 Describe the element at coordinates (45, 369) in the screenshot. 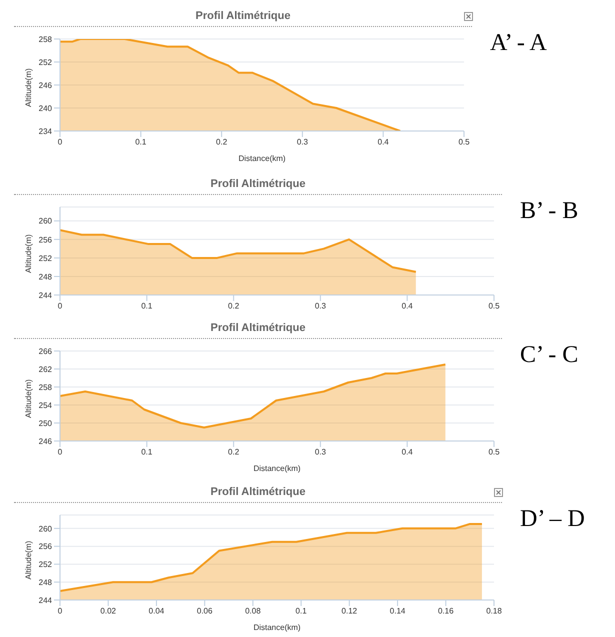

I see `y-tick-label: 262` at that location.